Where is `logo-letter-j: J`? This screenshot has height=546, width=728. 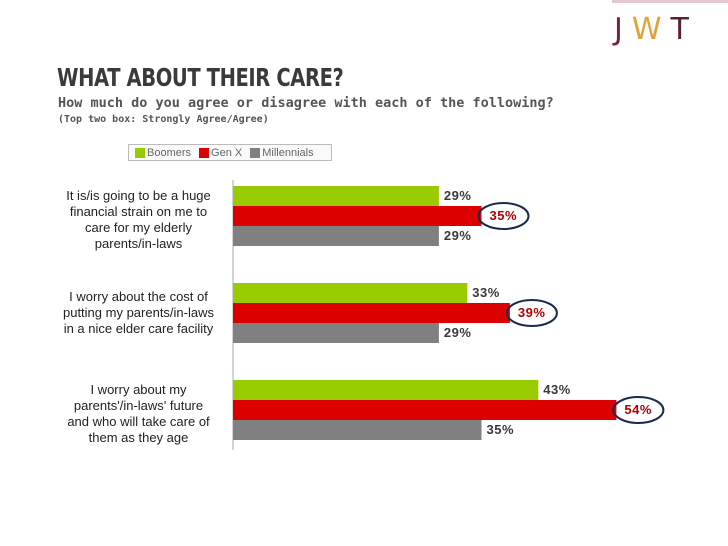 logo-letter-j: J is located at coordinates (623, 29).